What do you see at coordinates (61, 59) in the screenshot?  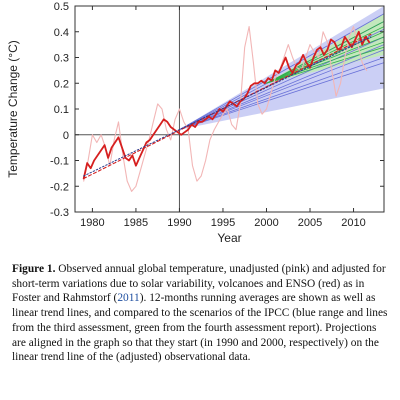 I see `y-tick-label: 0.3` at bounding box center [61, 59].